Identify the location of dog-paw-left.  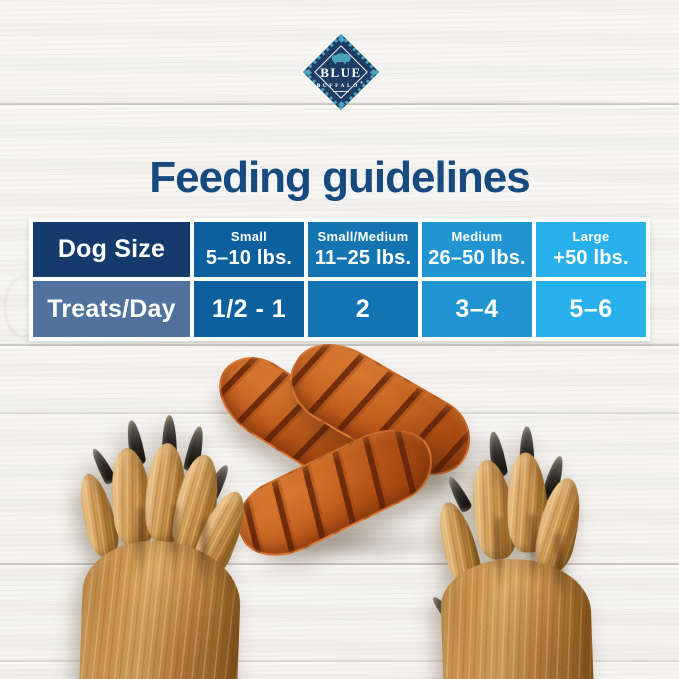
(164, 544).